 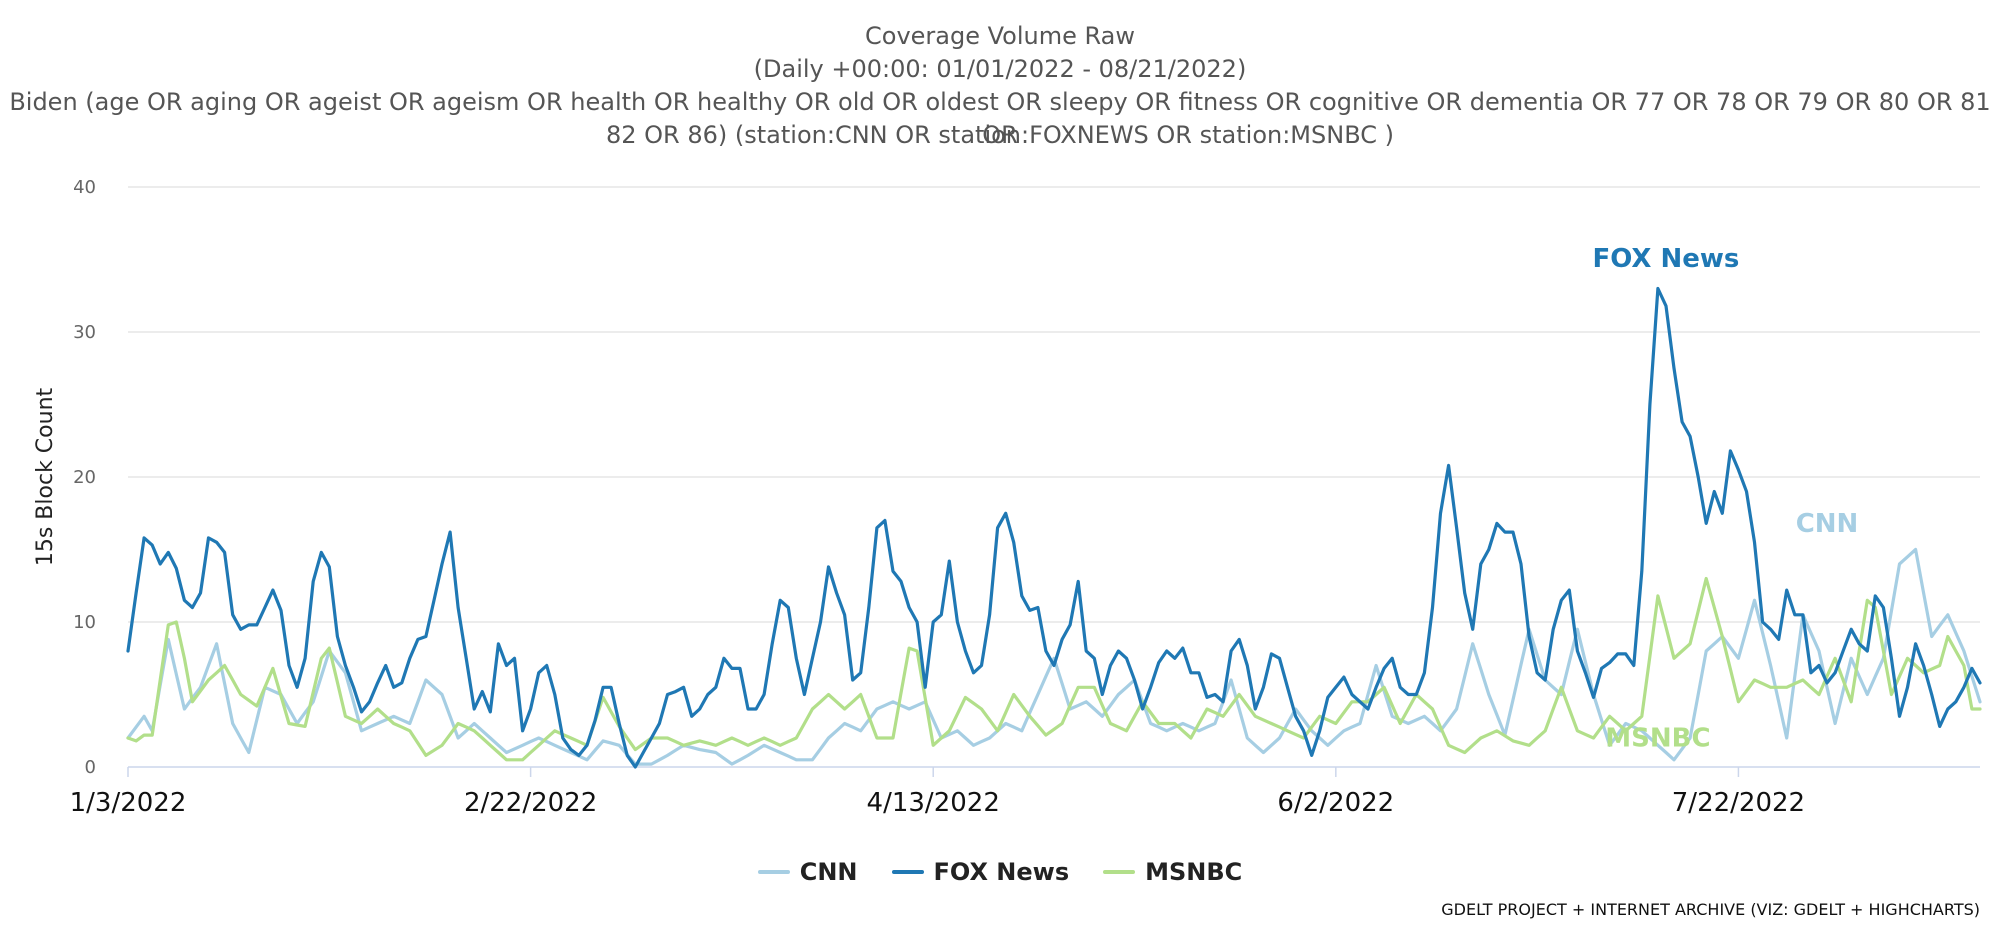 What do you see at coordinates (1119, 872) in the screenshot?
I see `legend-swatch-msnbc` at bounding box center [1119, 872].